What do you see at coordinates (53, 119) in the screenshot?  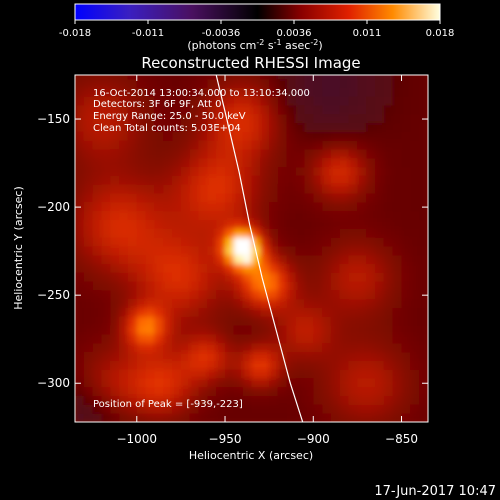 I see `y-tick-label: −150` at bounding box center [53, 119].